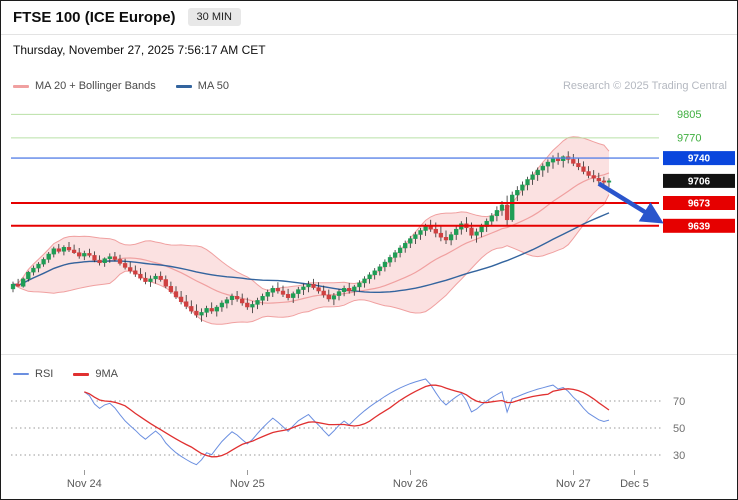  I want to click on price-badge-label-9673: 9673, so click(699, 204).